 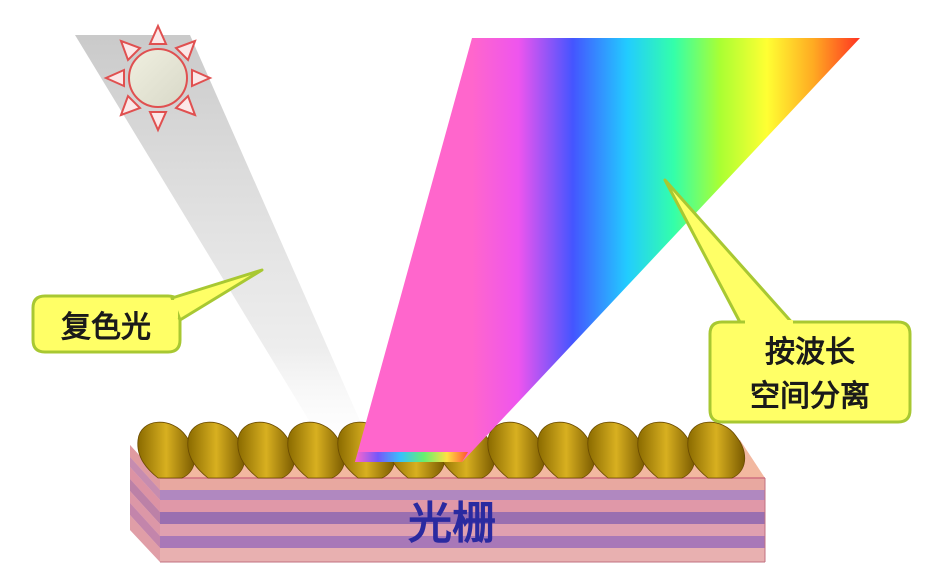 I want to click on callout-incident-light: 复色光, so click(x=147, y=311).